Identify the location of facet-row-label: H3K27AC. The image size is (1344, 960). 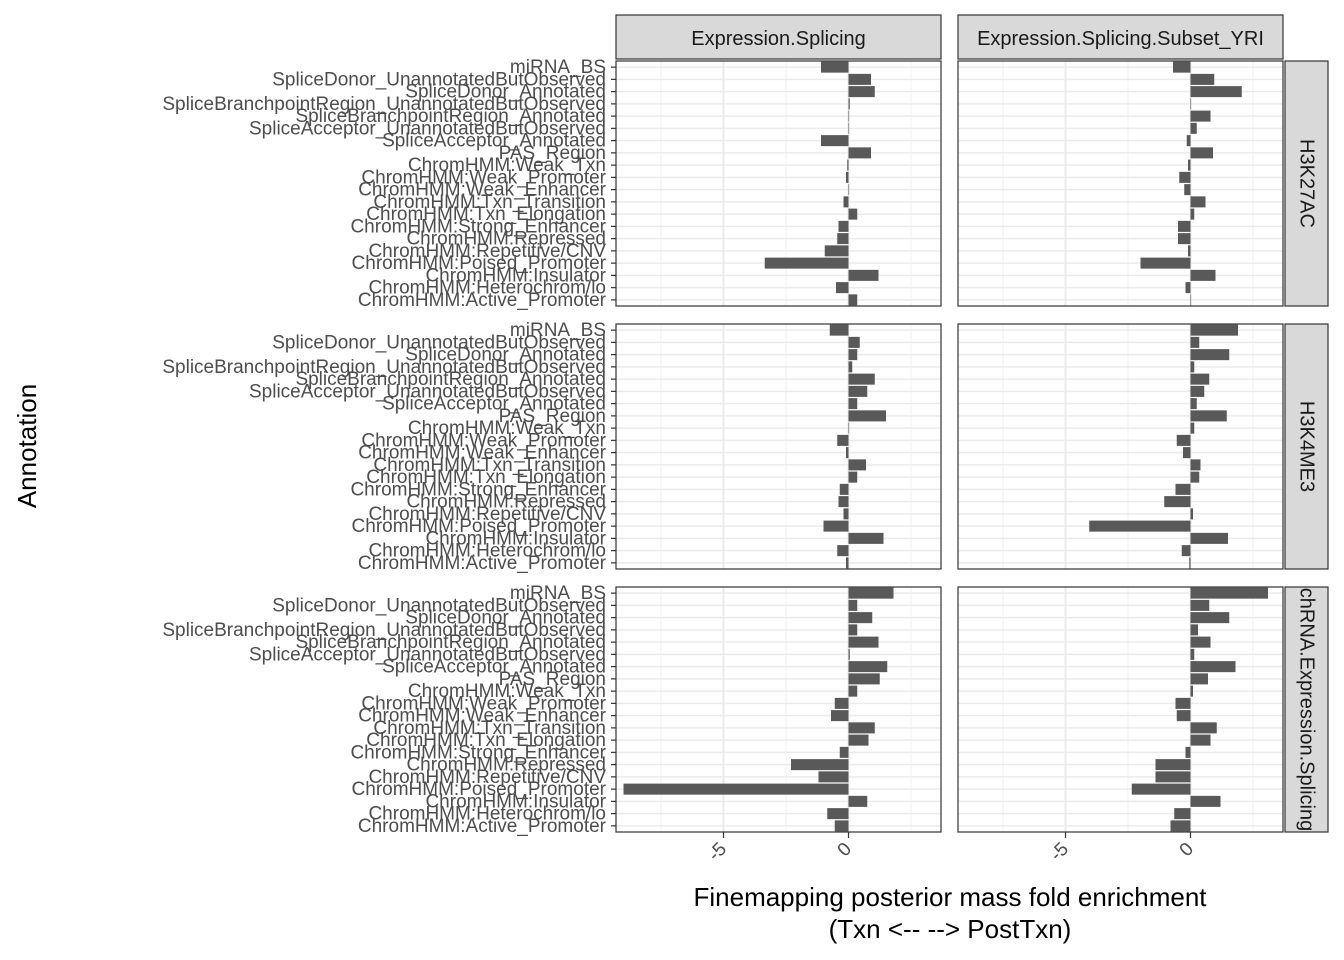
(1307, 183).